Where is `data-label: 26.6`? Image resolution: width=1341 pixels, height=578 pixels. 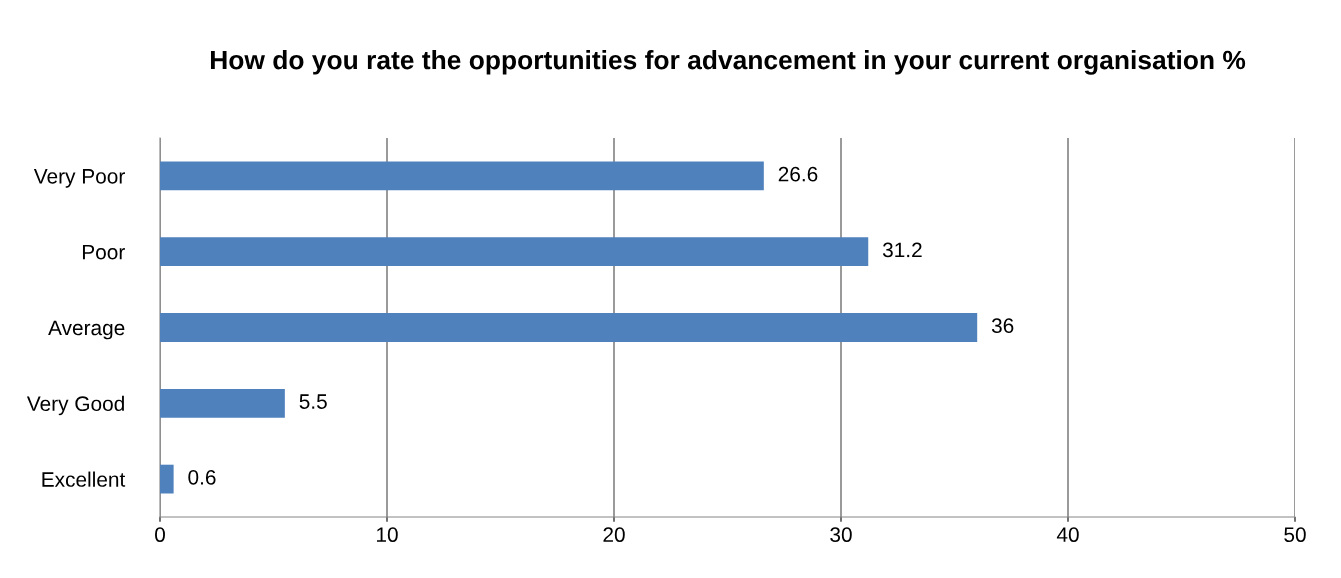
data-label: 26.6 is located at coordinates (798, 174).